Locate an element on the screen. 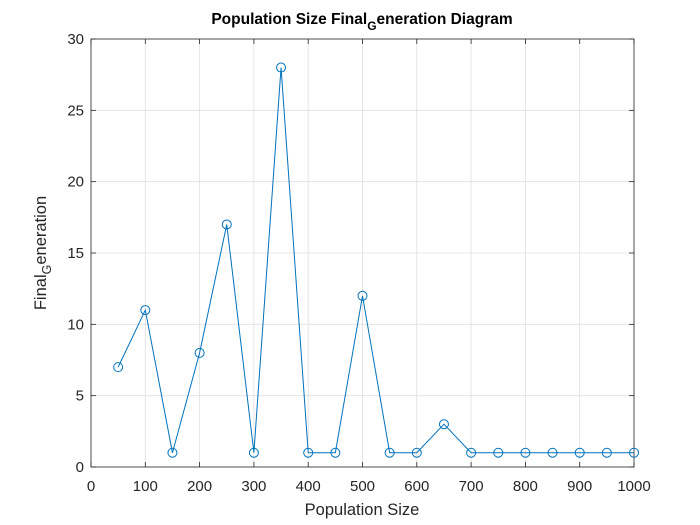  y-tick-label: 20 is located at coordinates (75, 182).